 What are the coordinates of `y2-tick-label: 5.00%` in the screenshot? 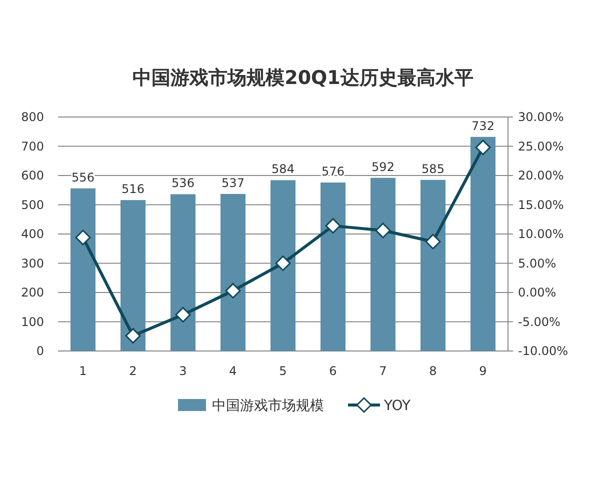 It's located at (537, 263).